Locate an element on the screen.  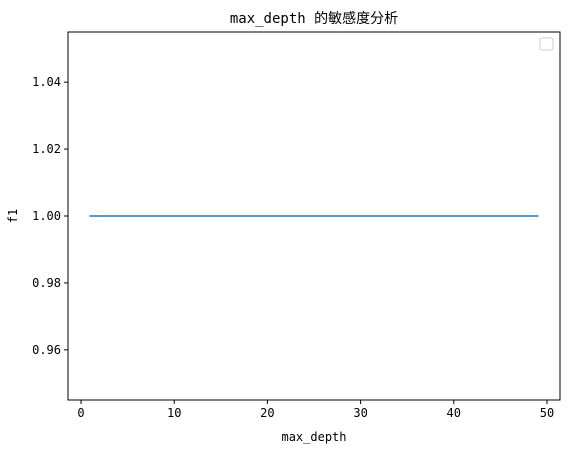
chart-title: max_depth 的敏感度分析 is located at coordinates (314, 18).